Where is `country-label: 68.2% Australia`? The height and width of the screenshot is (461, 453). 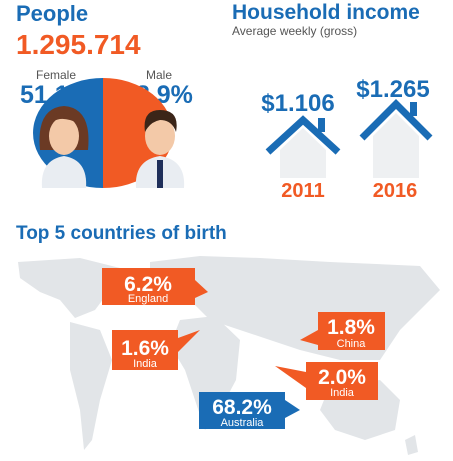
country-label: 68.2% Australia is located at coordinates (249, 410).